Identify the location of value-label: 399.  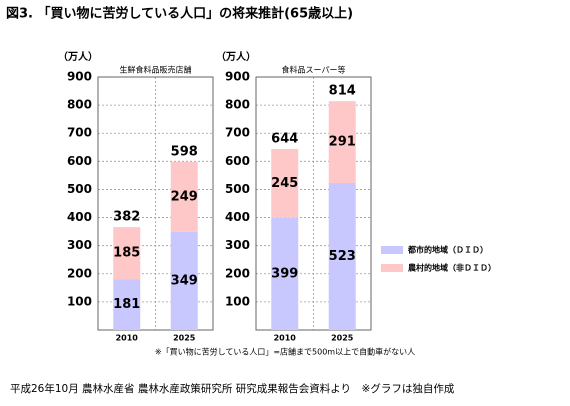
(284, 273).